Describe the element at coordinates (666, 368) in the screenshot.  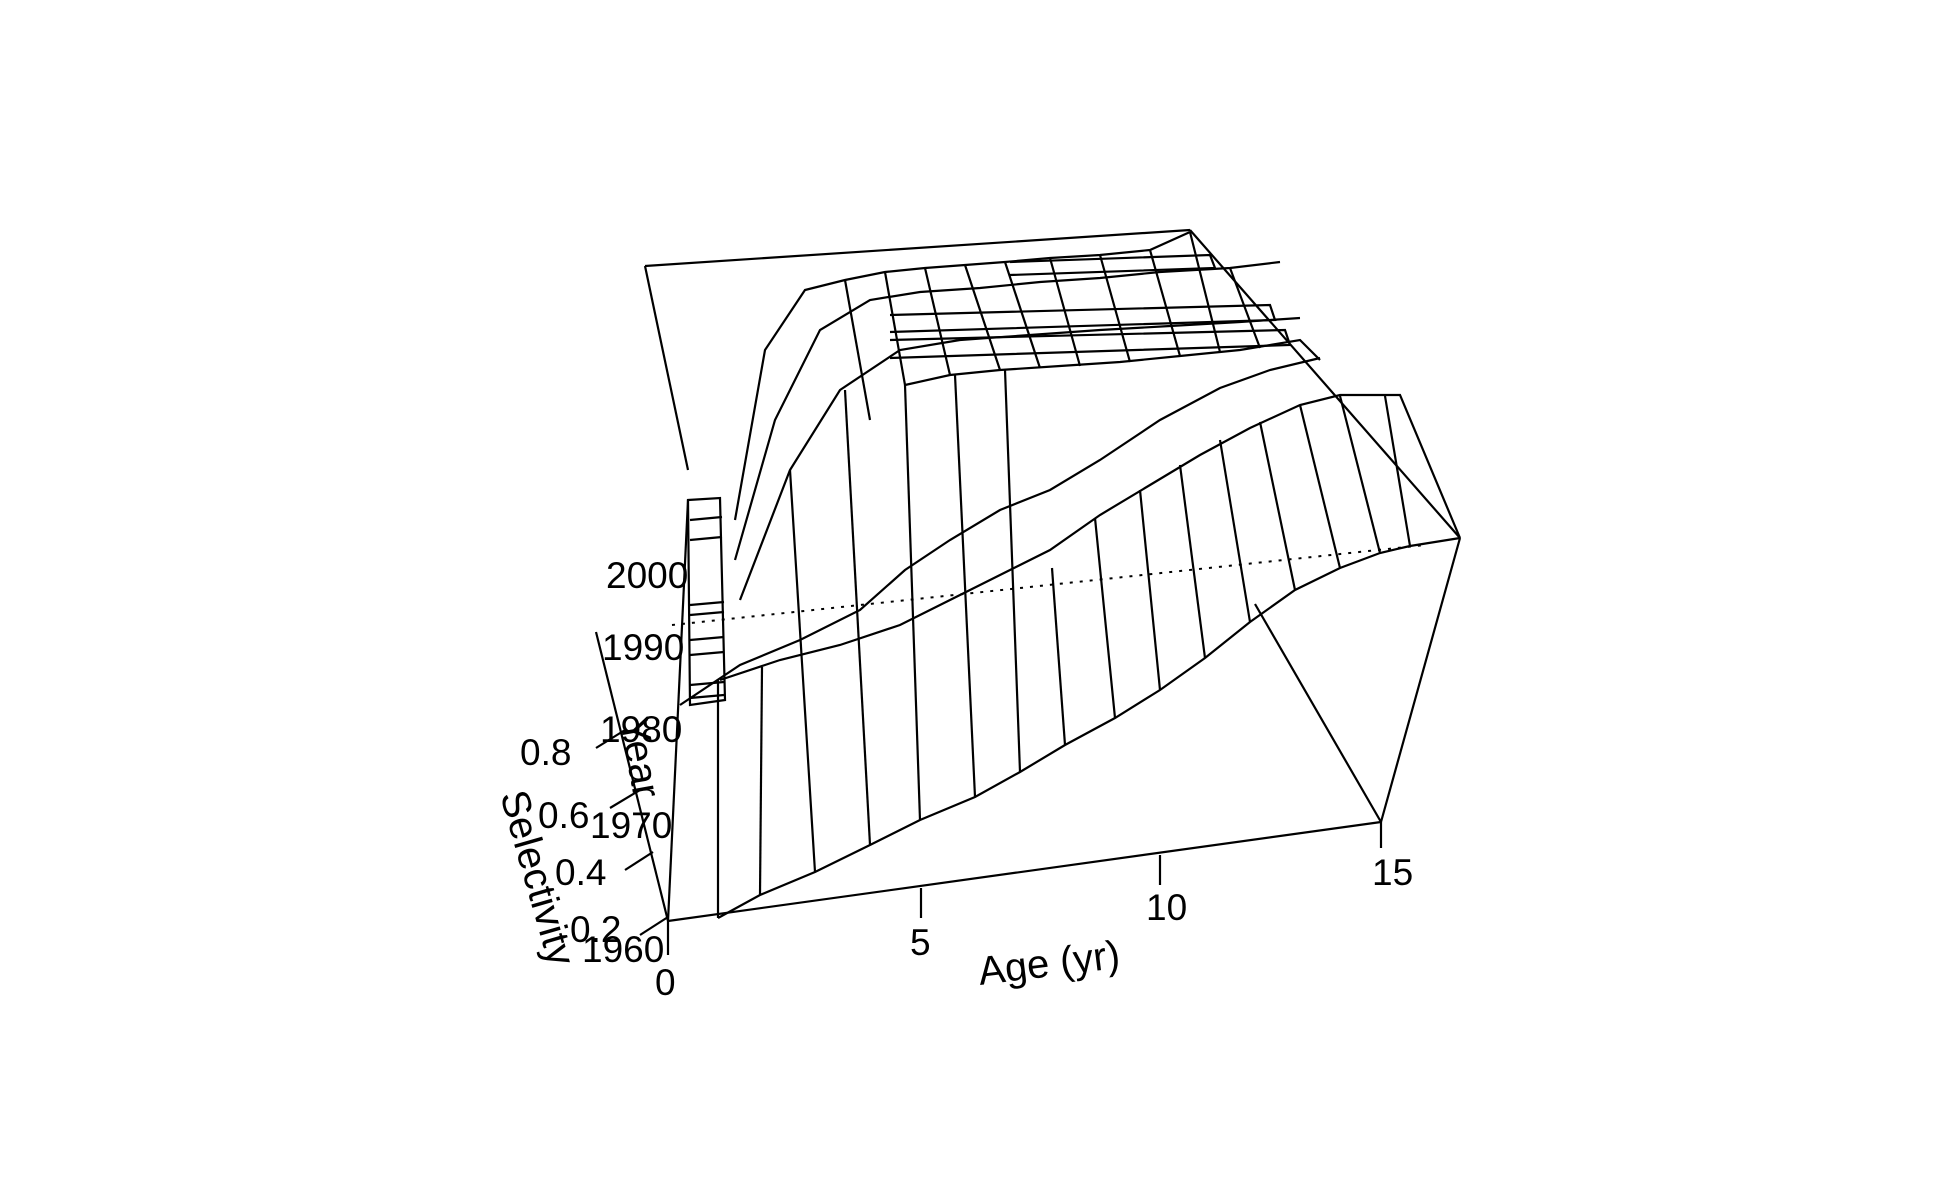
I see `box-edge-back-left` at that location.